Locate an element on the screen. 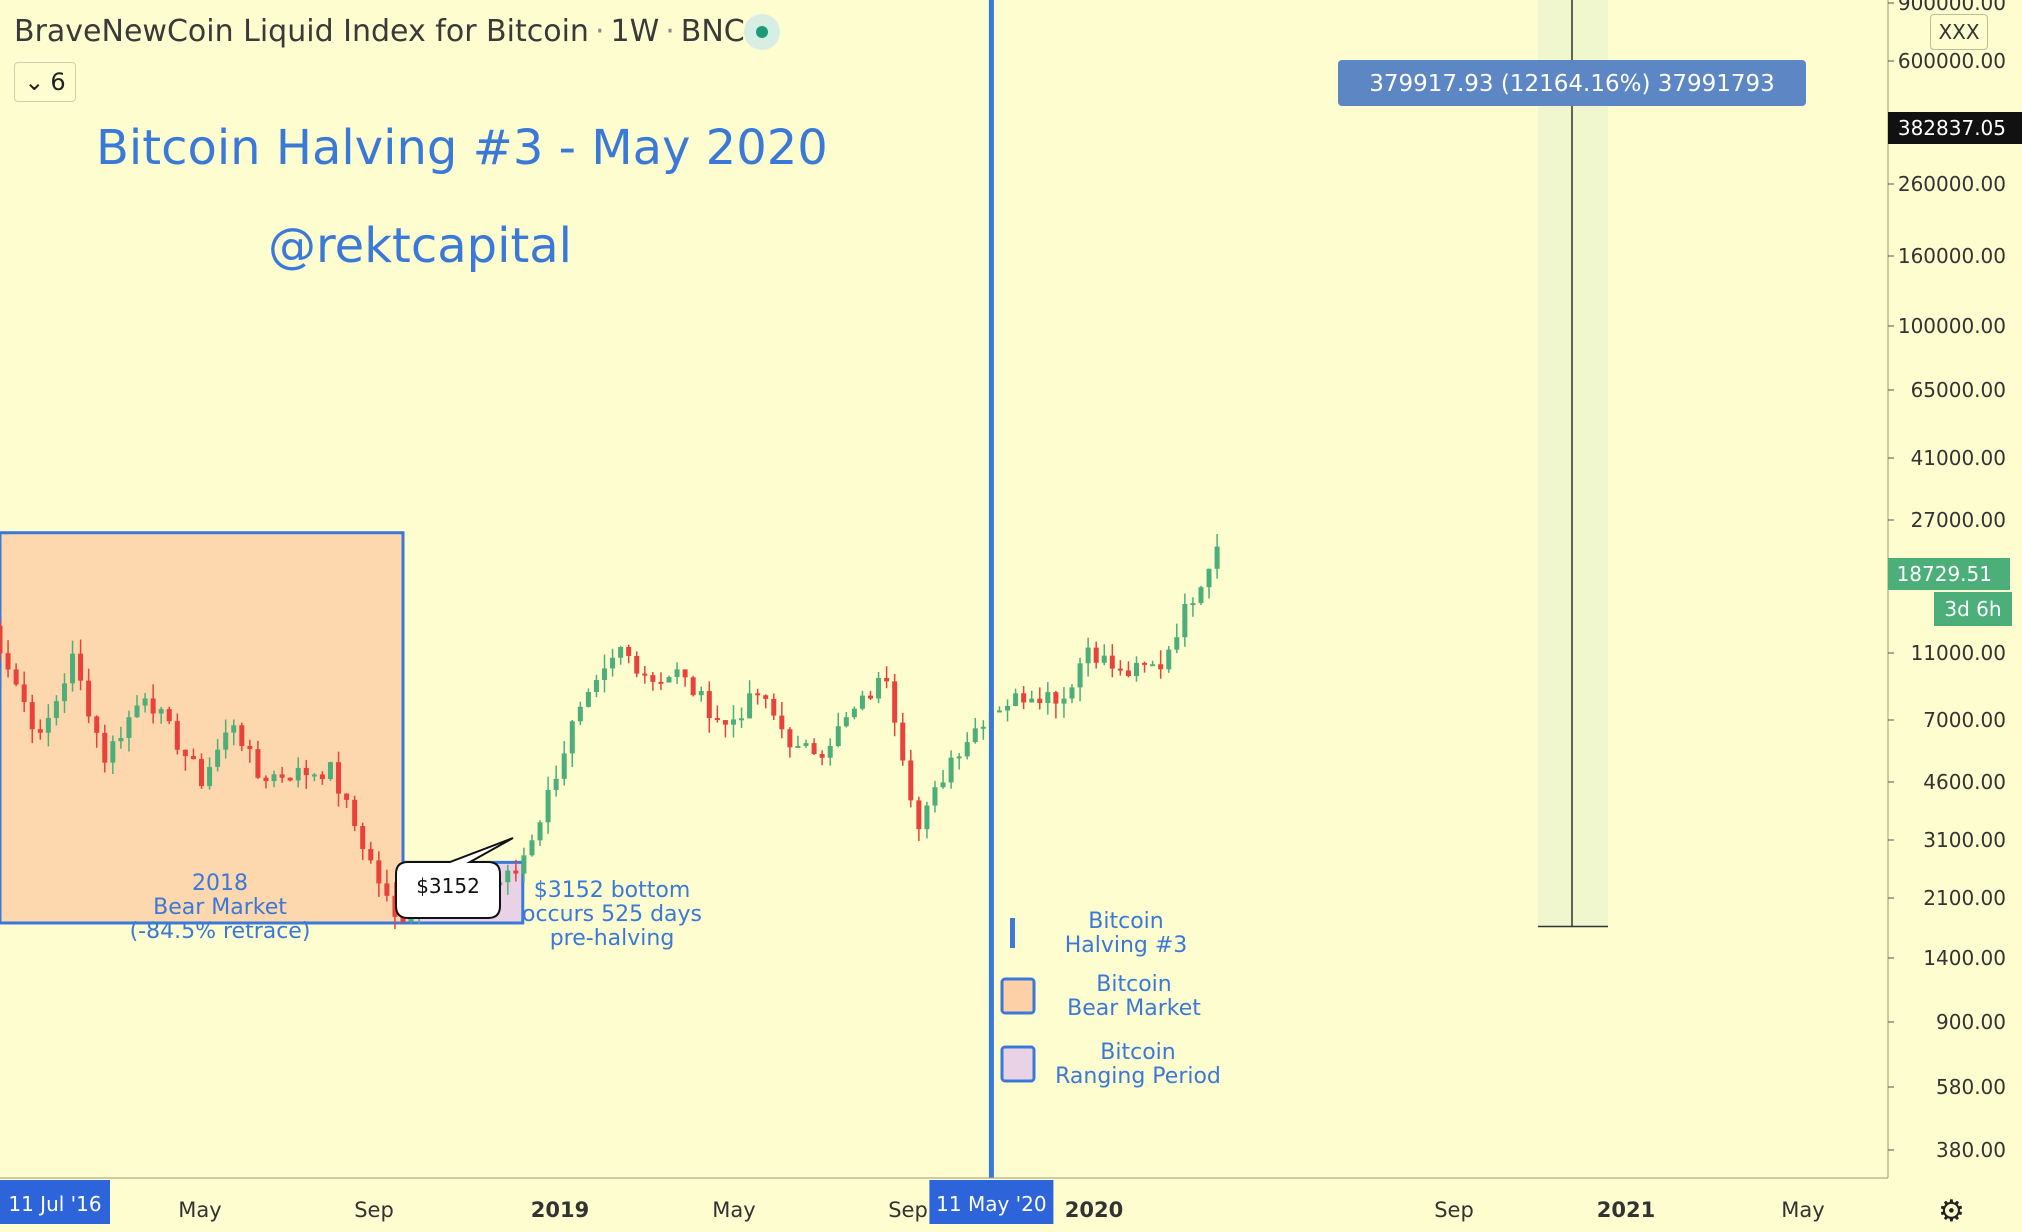 The image size is (2022, 1232). annotation-handle: @rektcapital is located at coordinates (420, 246).